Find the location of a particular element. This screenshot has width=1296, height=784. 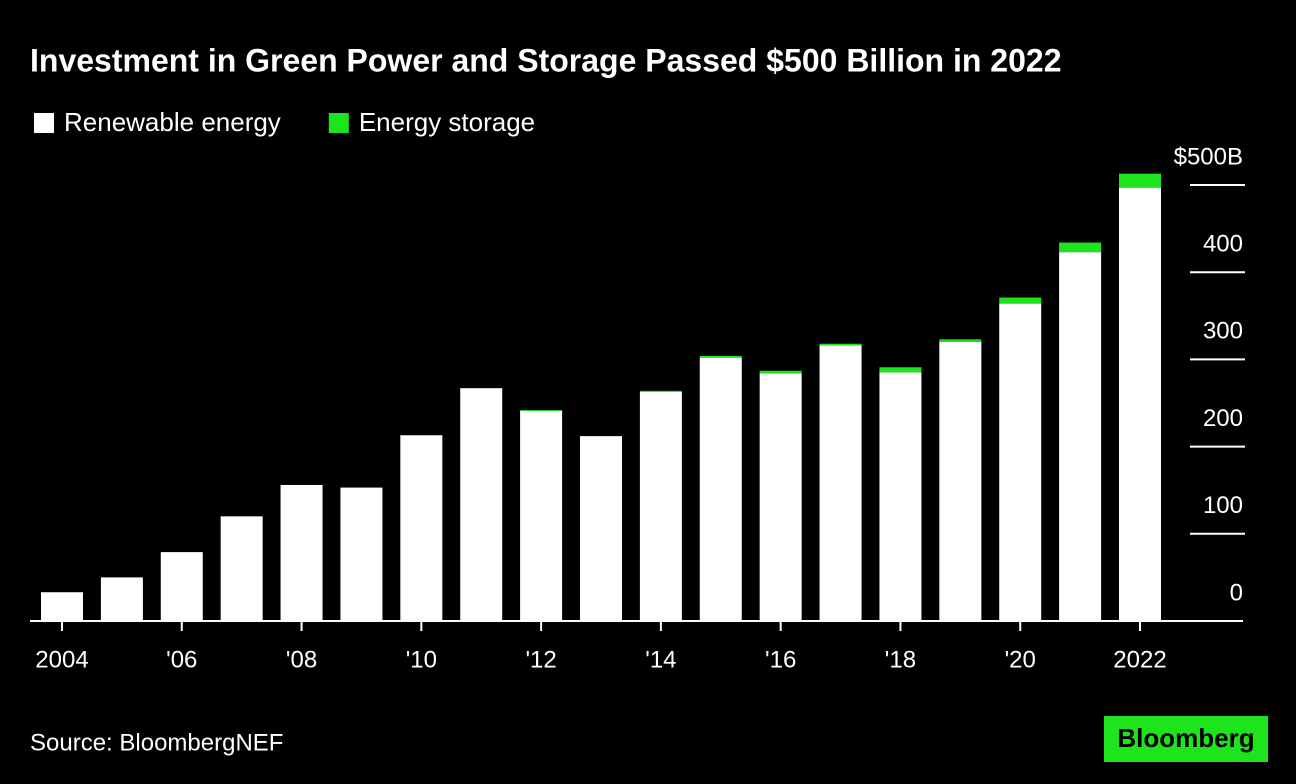

source: Source: BloombergNEF is located at coordinates (156, 742).